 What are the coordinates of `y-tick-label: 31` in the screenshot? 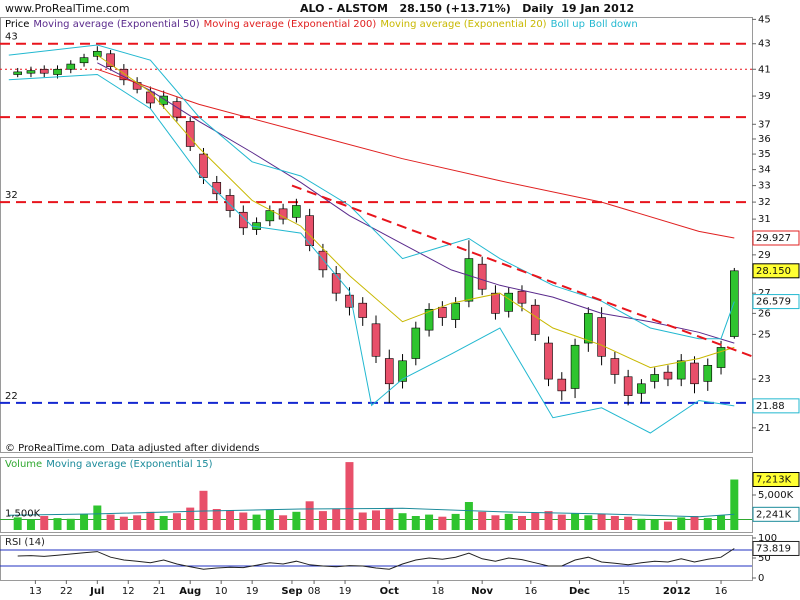 It's located at (764, 219).